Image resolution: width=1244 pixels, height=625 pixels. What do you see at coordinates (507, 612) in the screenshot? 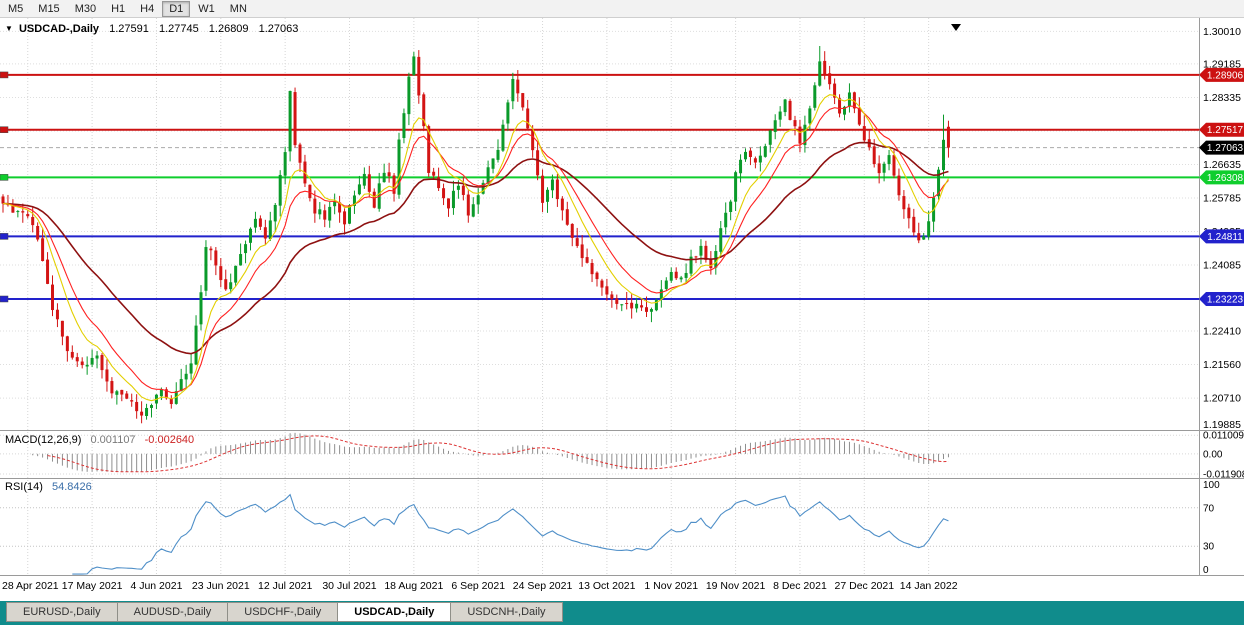
I see `tab-usdcnh-daily: USDCNH-,Daily` at bounding box center [507, 612].